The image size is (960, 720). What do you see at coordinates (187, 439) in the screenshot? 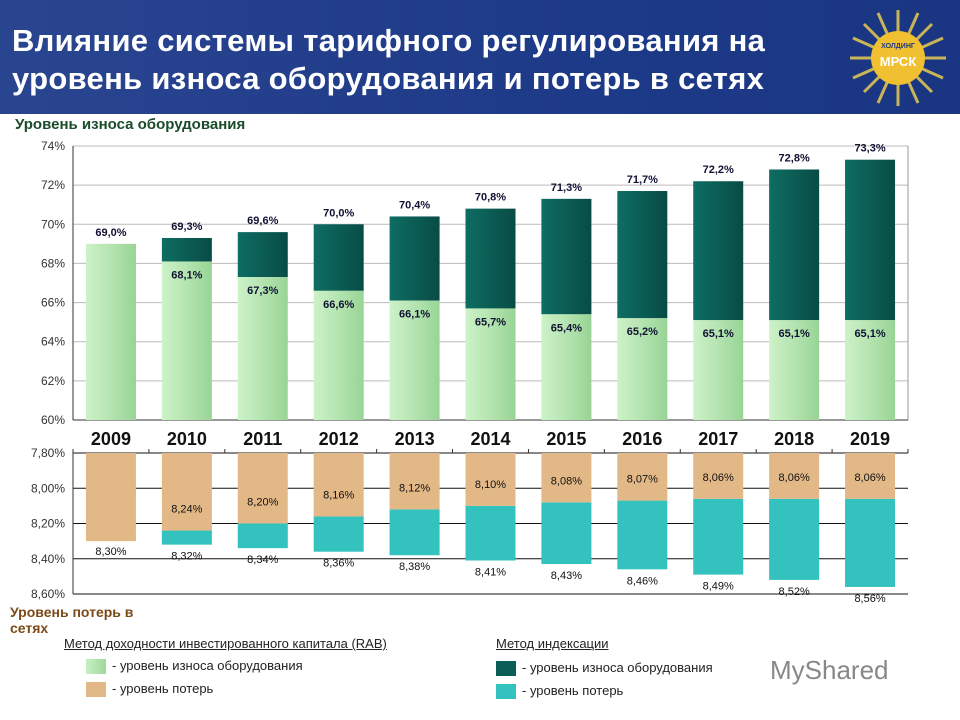
I see `x-tick-label: 2010` at bounding box center [187, 439].